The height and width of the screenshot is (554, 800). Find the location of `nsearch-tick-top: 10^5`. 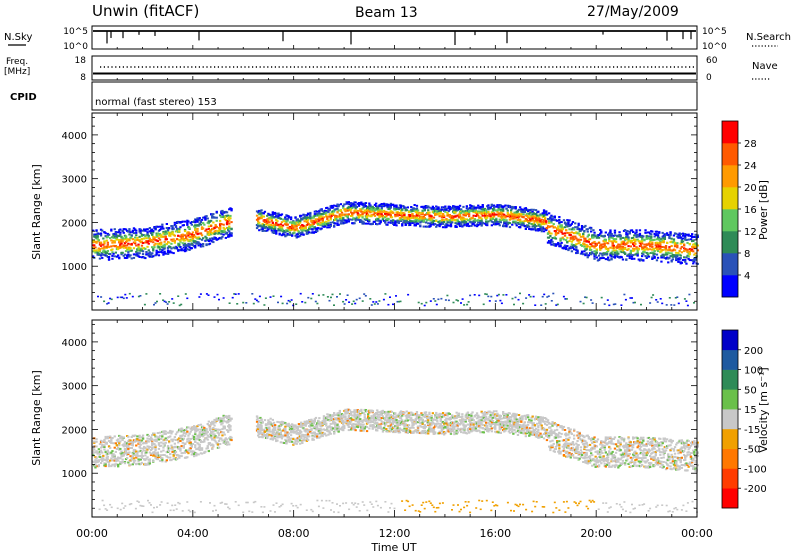

nsearch-tick-top: 10^5 is located at coordinates (714, 32).